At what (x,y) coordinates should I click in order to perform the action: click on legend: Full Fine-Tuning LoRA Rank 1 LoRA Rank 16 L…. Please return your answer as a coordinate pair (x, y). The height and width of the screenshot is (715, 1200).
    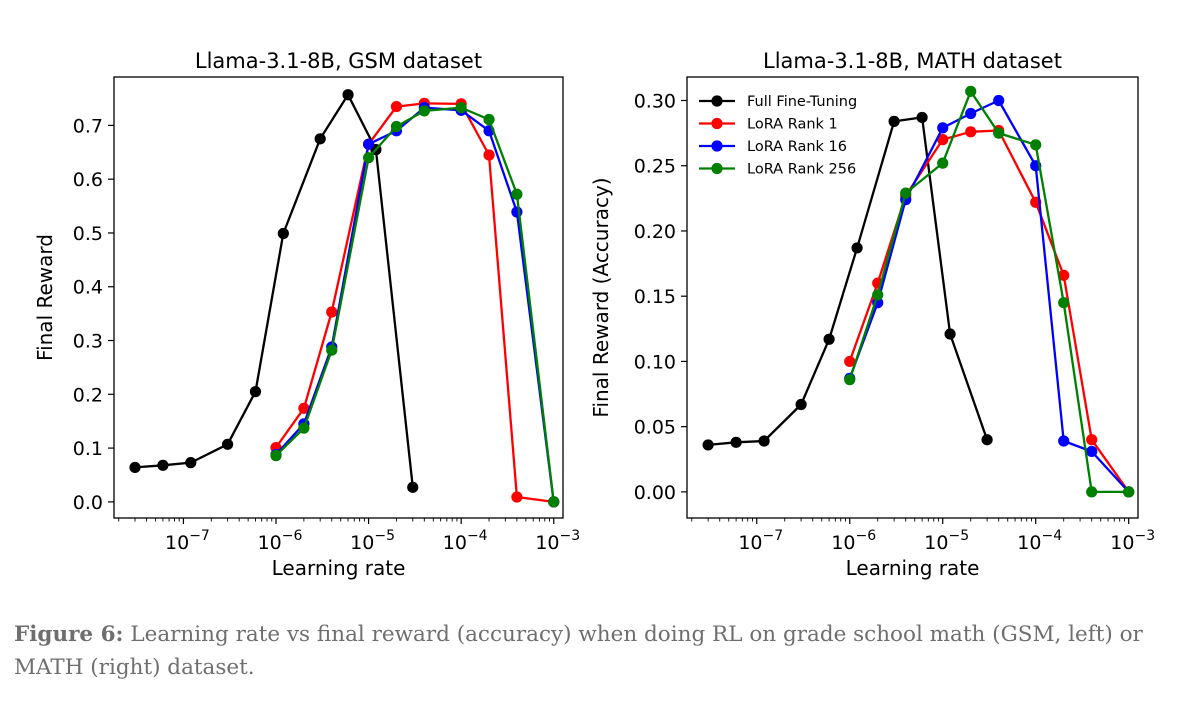
    Looking at the image, I should click on (778, 136).